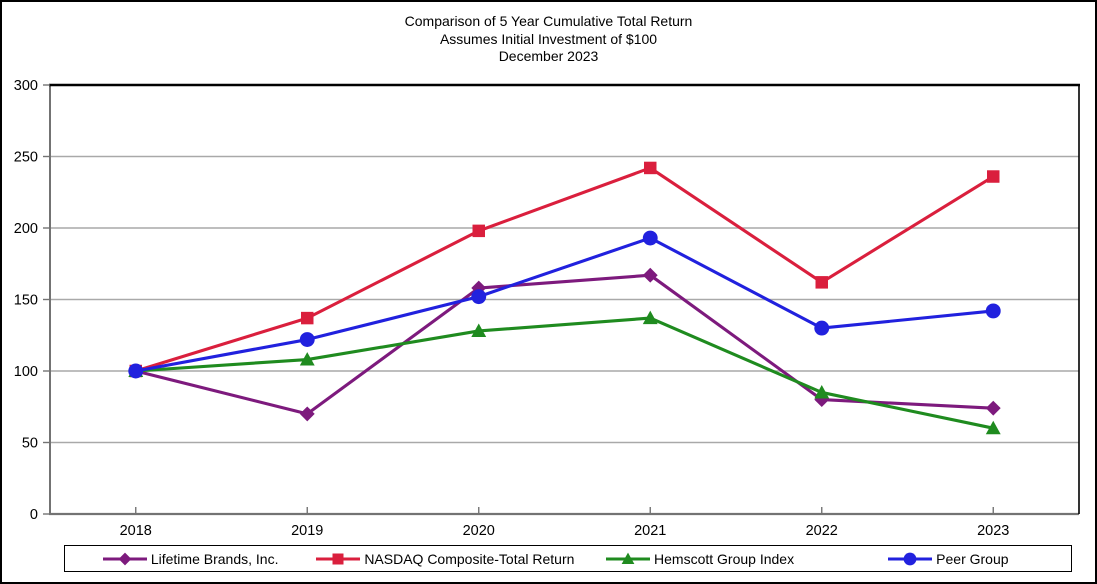 The height and width of the screenshot is (584, 1097). What do you see at coordinates (478, 231) in the screenshot?
I see `marker-nasdaq-composite-total-return-2020` at bounding box center [478, 231].